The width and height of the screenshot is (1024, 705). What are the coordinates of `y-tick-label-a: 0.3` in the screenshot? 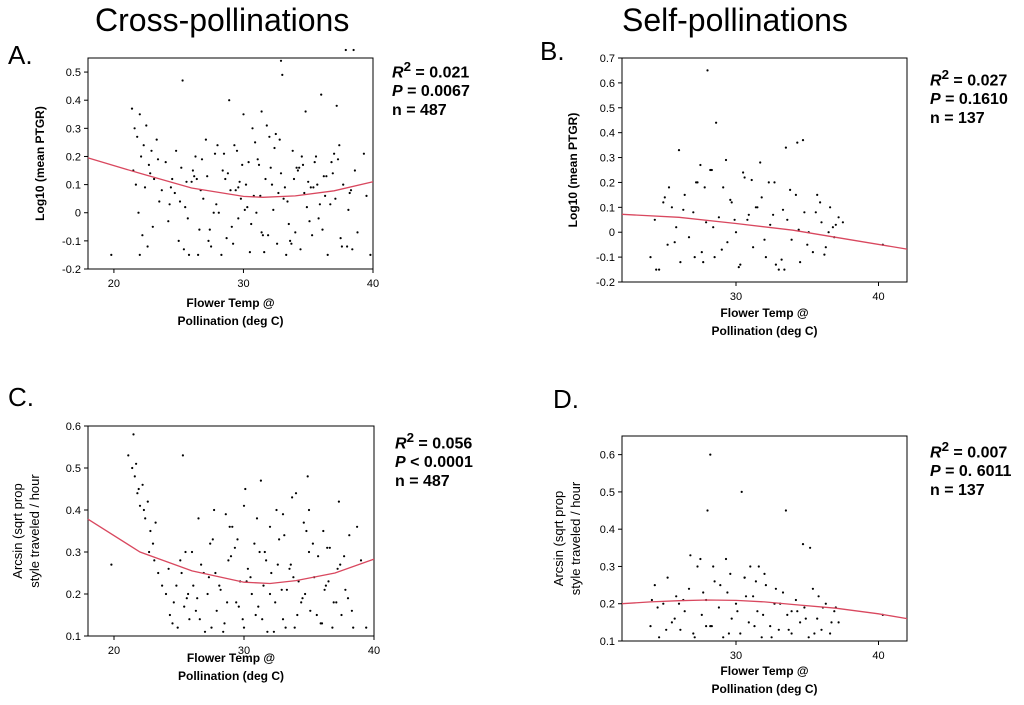 It's located at (73, 129).